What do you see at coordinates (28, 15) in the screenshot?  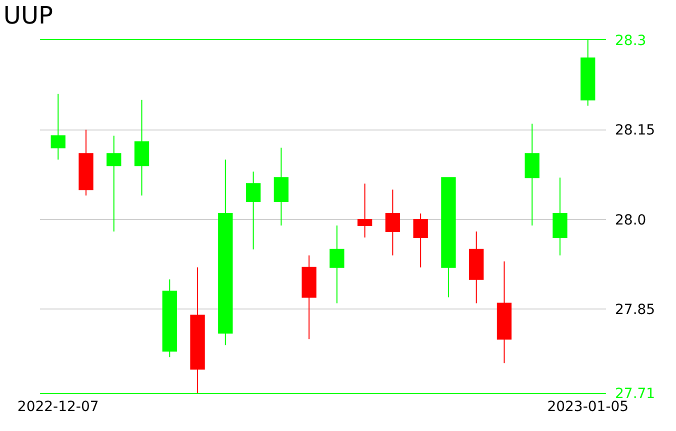 I see `chart-title: UUP` at bounding box center [28, 15].